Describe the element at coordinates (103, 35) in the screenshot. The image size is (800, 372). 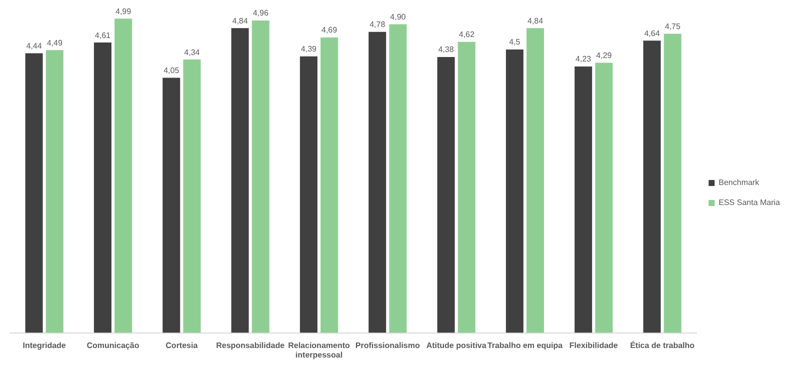
I see `data-label: 4,61` at that location.